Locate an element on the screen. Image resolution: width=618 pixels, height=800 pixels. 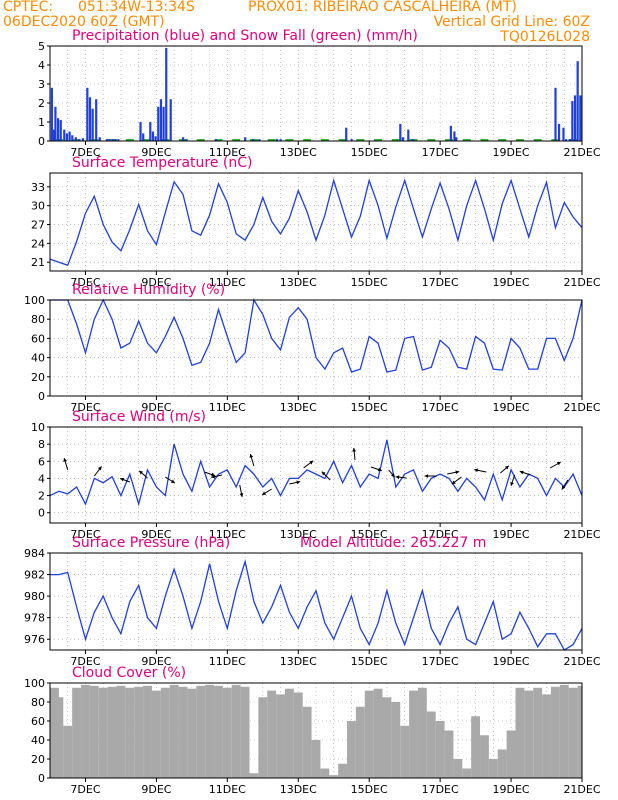
rh-ytick-label: 80 is located at coordinates (38, 319).